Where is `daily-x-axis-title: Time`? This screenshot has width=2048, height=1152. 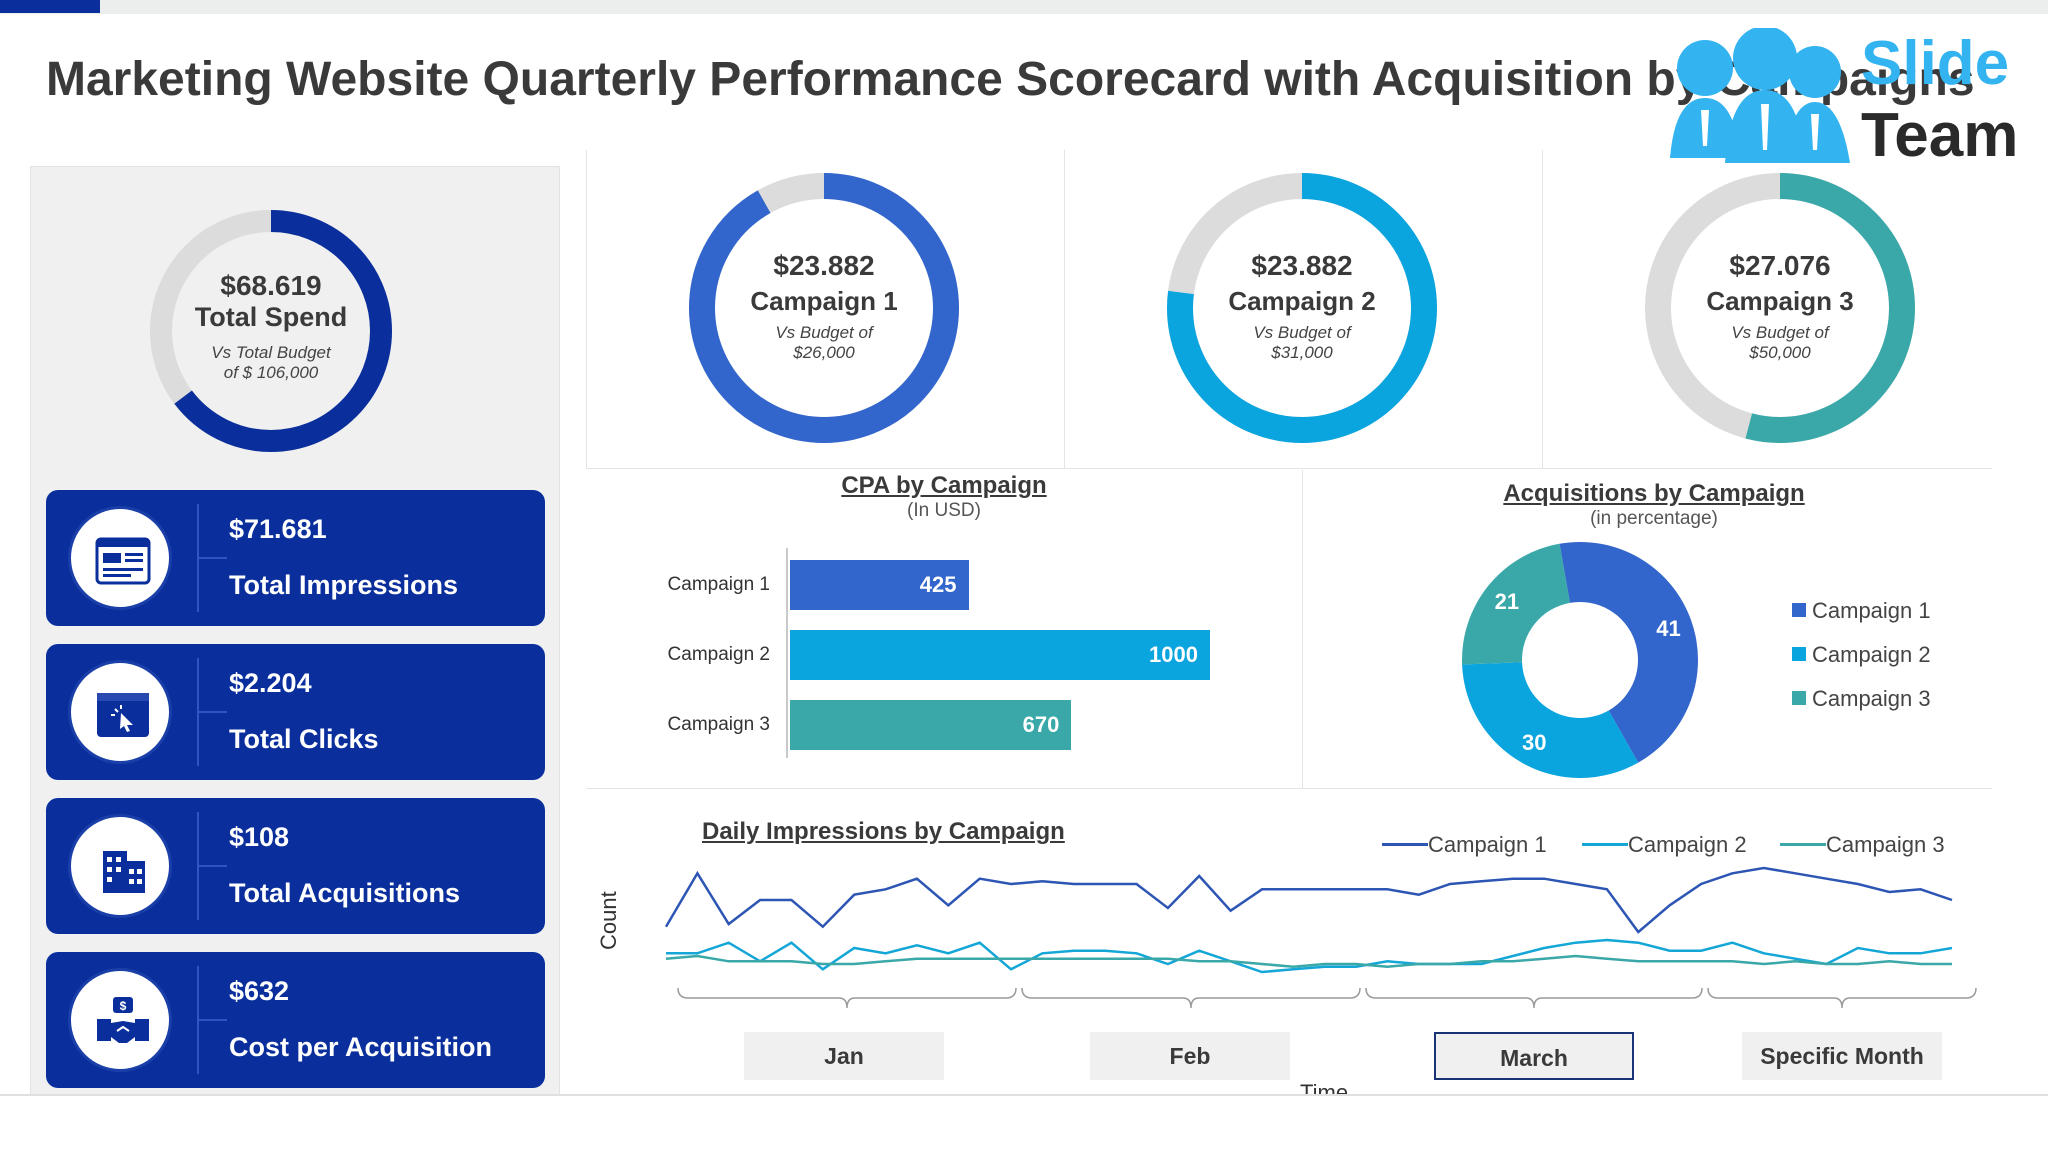 daily-x-axis-title: Time is located at coordinates (1324, 1087).